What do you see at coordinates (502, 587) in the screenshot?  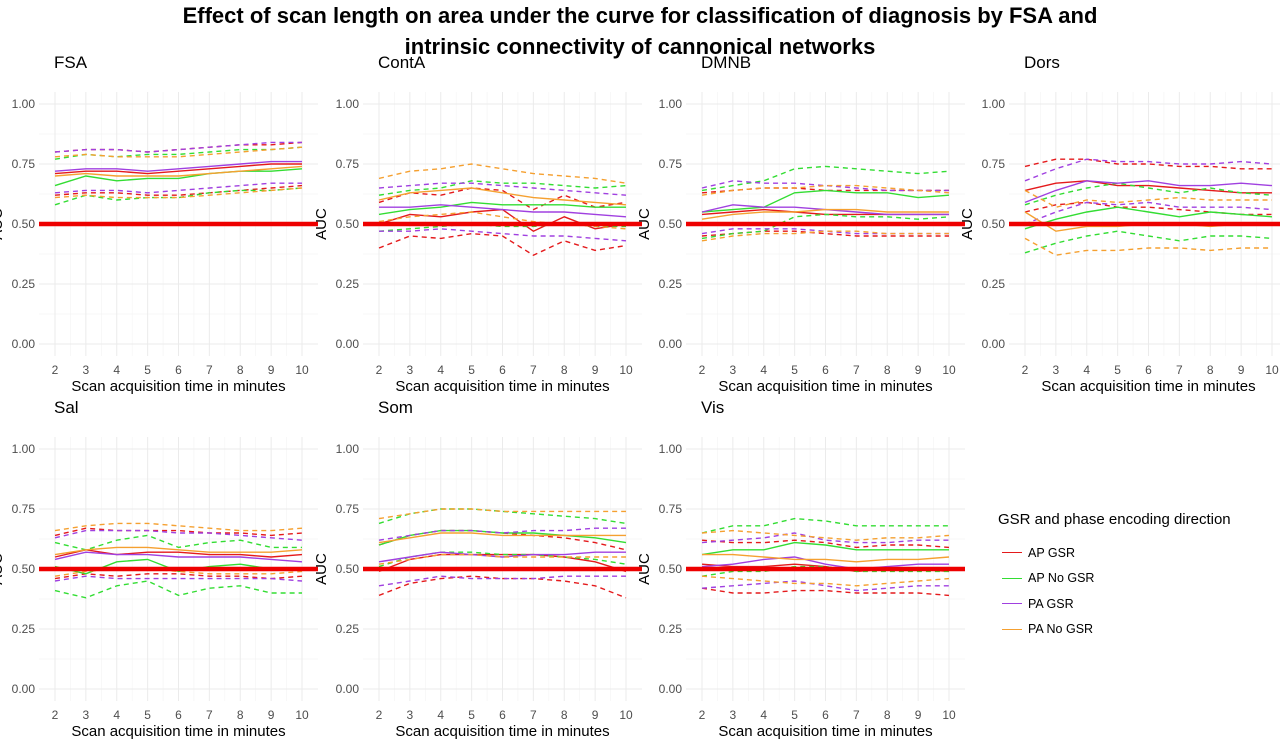 I see `som-ap-gsr-lower-line` at bounding box center [502, 587].